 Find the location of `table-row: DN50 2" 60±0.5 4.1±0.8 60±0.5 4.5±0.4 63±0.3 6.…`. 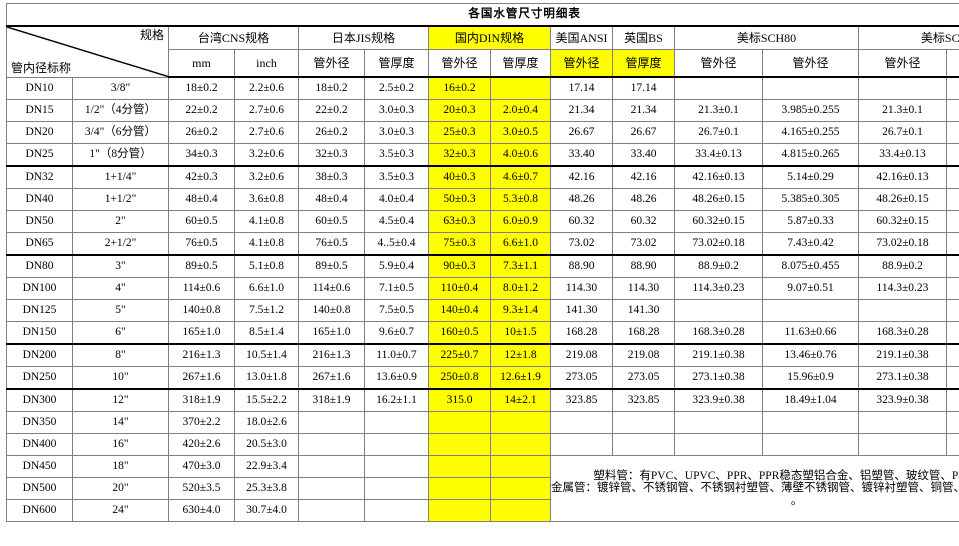

table-row: DN50 2" 60±0.5 4.1±0.8 60±0.5 4.5±0.4 63±0.3 6.… is located at coordinates (482, 221).